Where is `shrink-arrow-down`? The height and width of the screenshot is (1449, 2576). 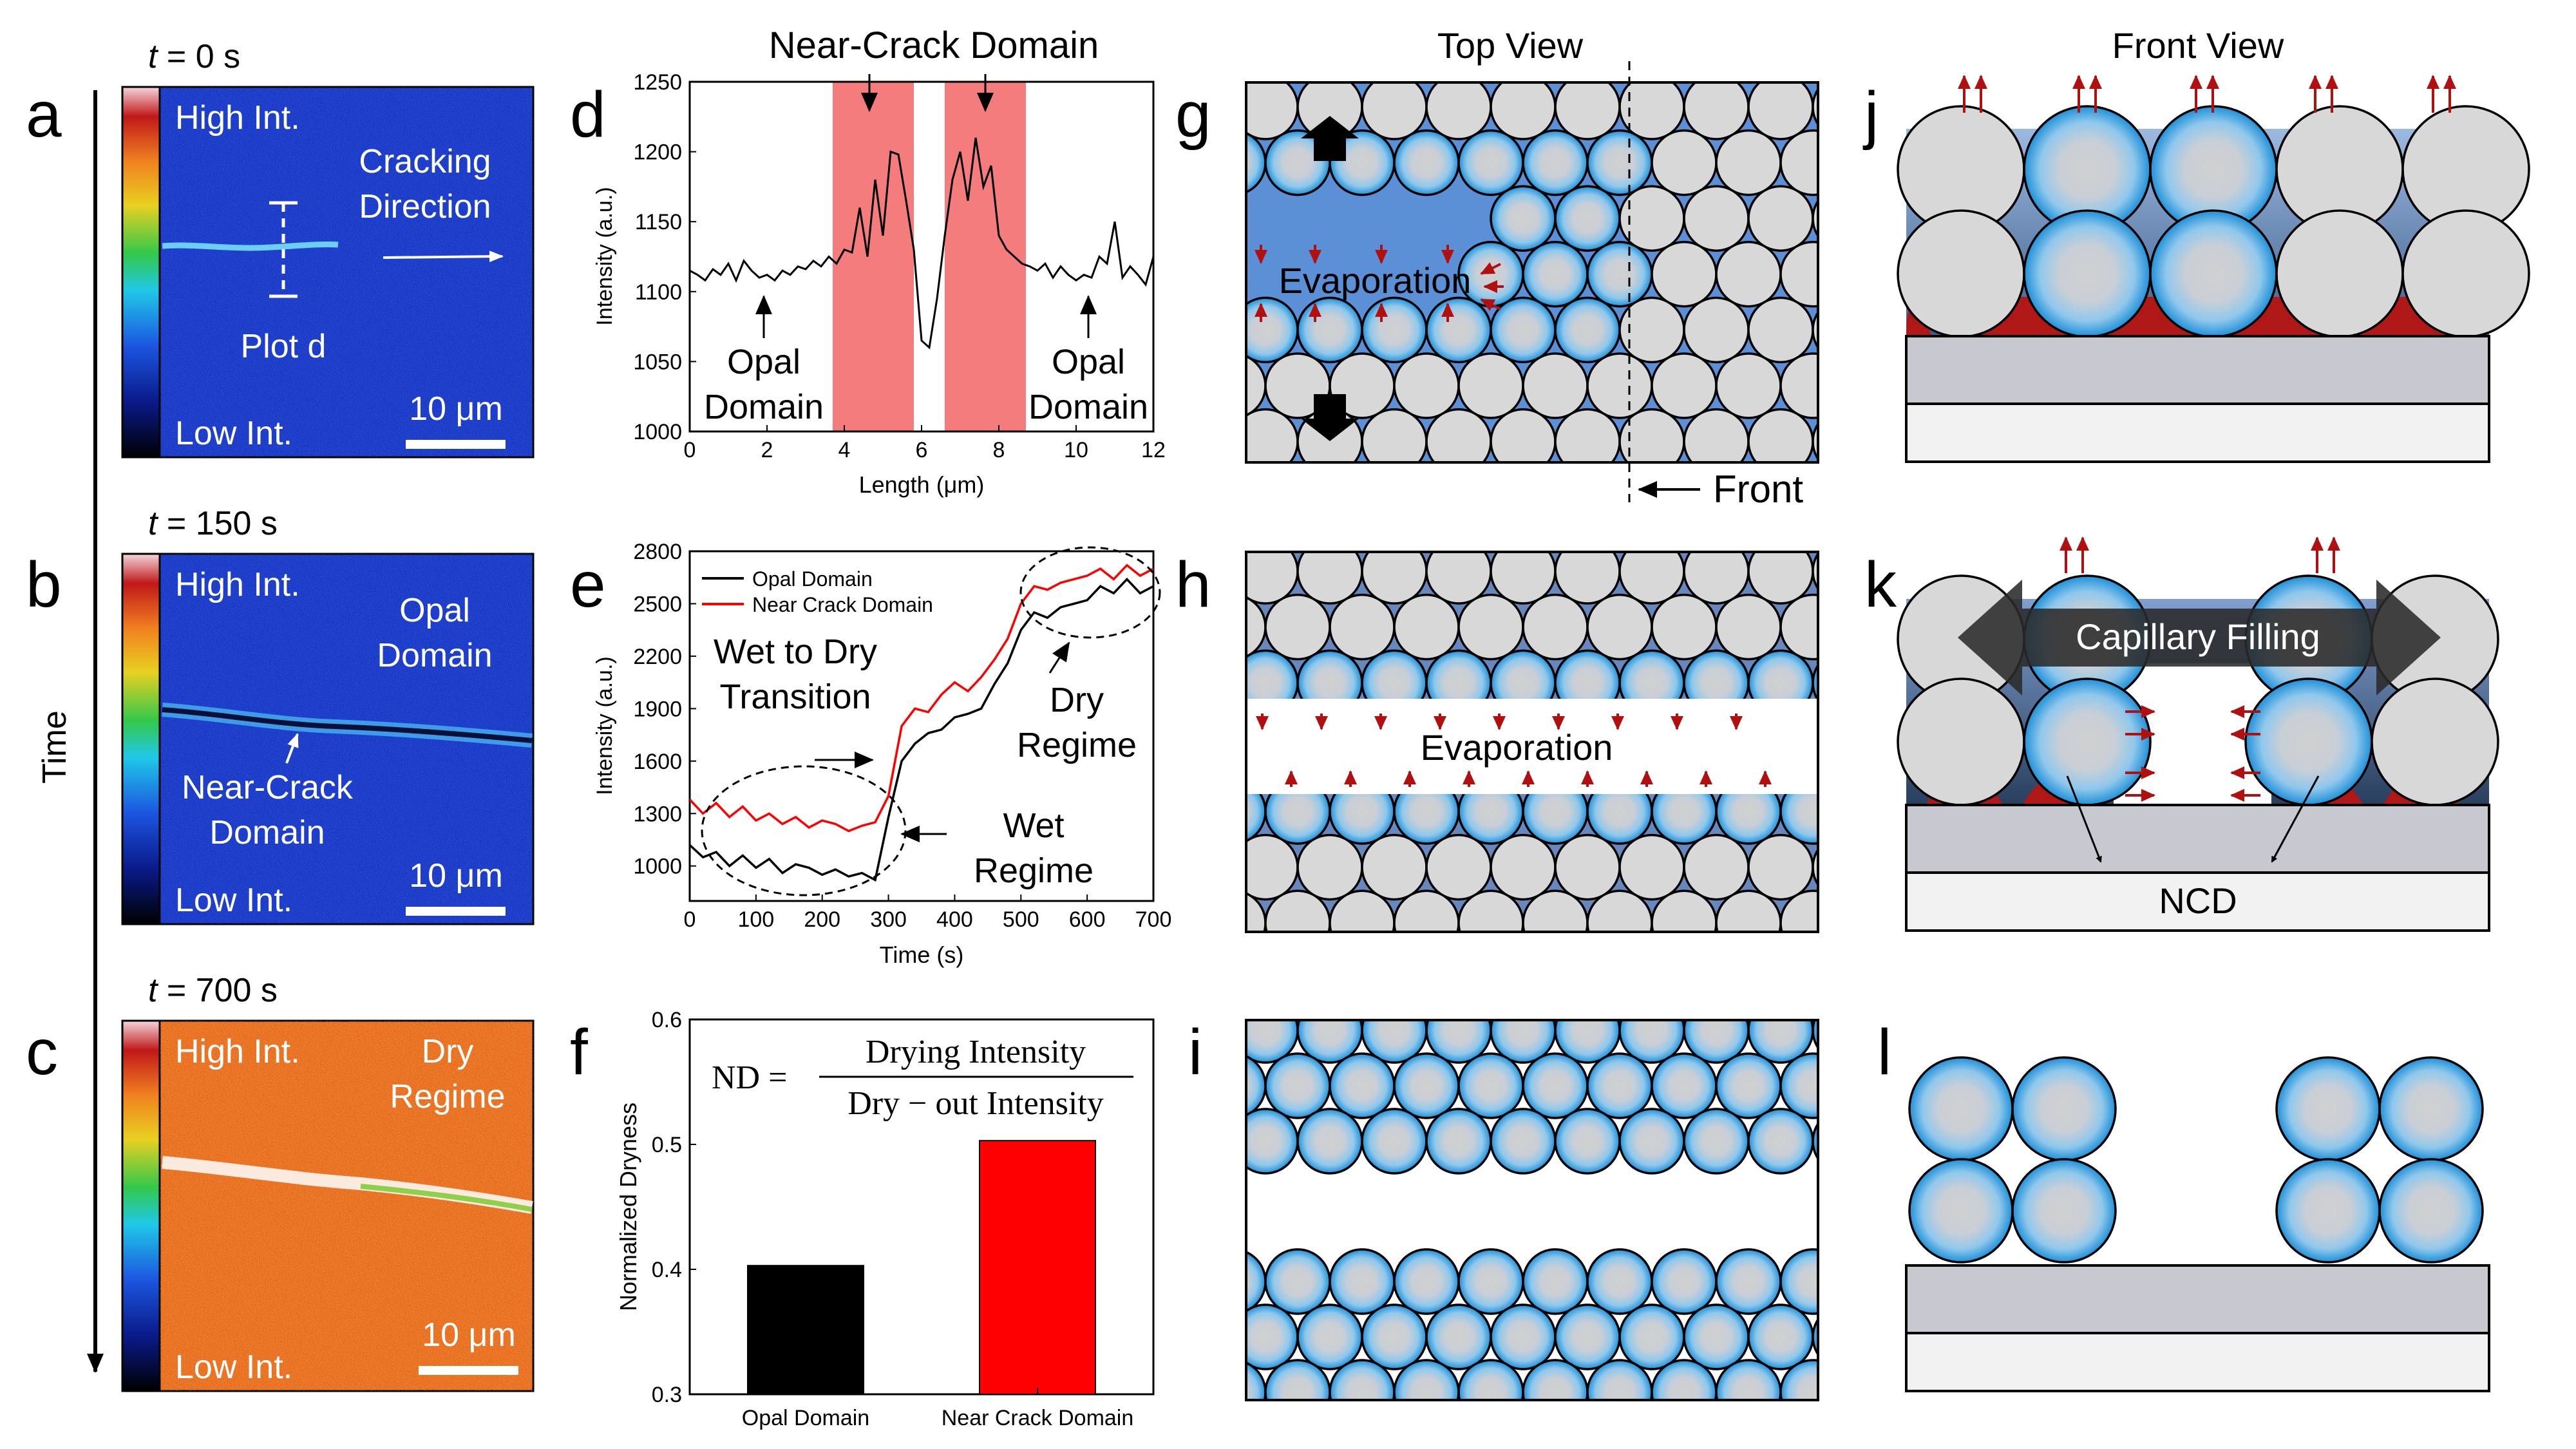 shrink-arrow-down is located at coordinates (1330, 417).